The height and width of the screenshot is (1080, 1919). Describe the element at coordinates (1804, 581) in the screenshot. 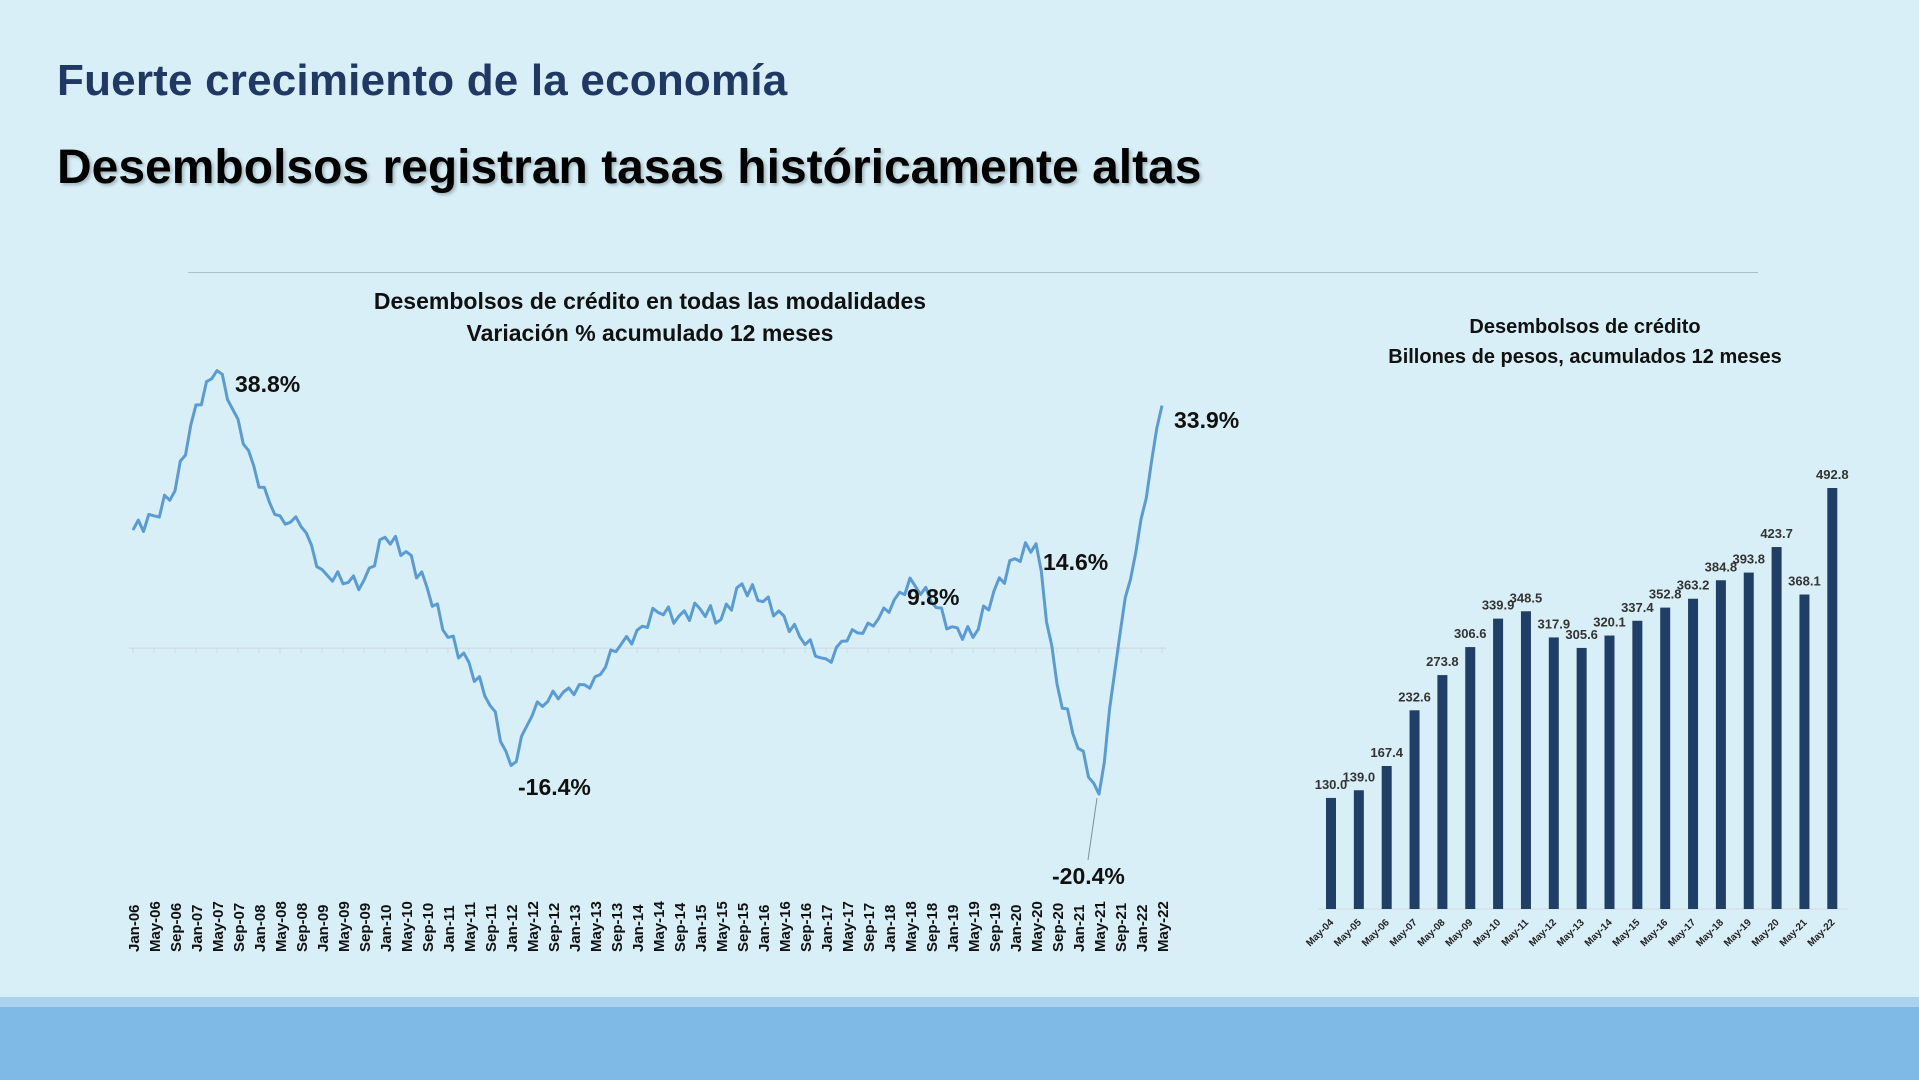

I see `bar-value-label: 368.1` at that location.